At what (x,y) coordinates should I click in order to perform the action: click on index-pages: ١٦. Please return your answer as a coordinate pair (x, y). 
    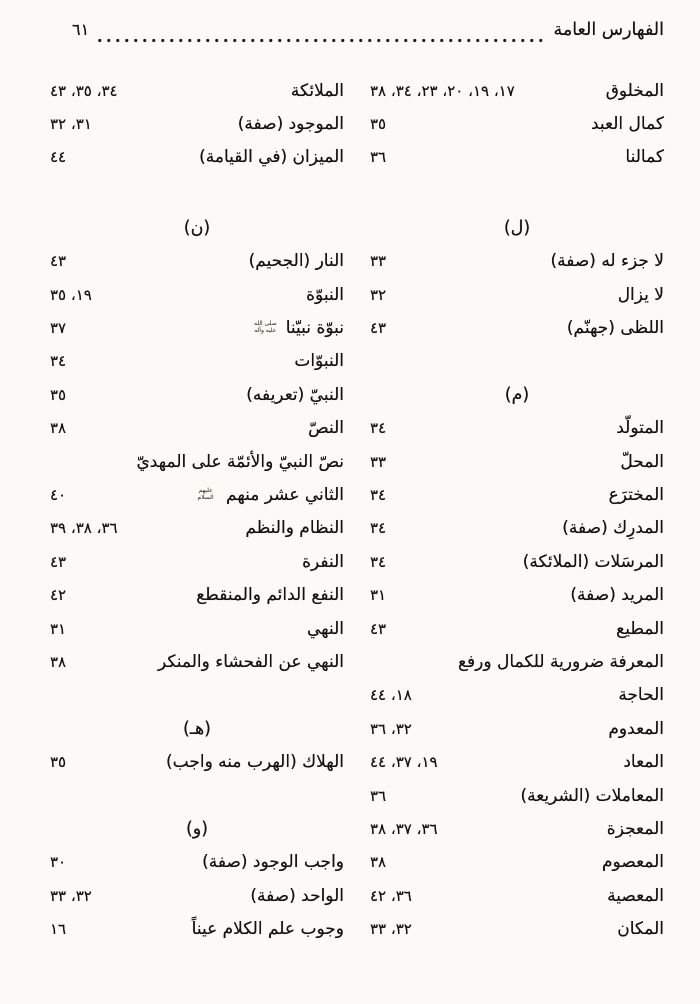
    Looking at the image, I should click on (58, 929).